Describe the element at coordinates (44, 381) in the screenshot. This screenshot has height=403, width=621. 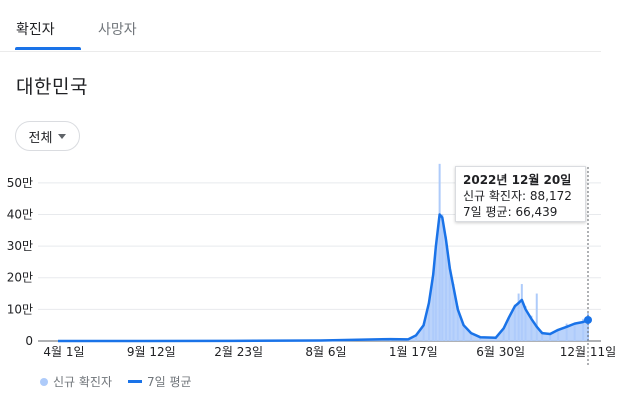
I see `legend-bars-swatch` at that location.